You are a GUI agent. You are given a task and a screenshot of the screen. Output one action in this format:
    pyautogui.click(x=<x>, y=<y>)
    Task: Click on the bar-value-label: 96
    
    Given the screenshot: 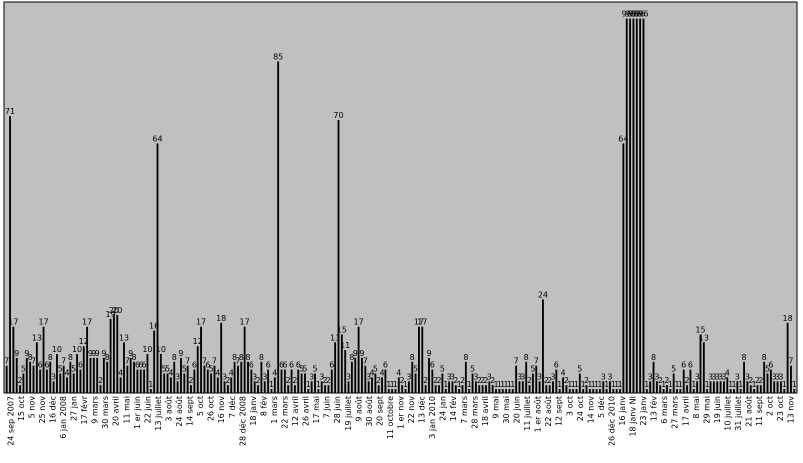 What is the action you would take?
    pyautogui.click(x=643, y=14)
    